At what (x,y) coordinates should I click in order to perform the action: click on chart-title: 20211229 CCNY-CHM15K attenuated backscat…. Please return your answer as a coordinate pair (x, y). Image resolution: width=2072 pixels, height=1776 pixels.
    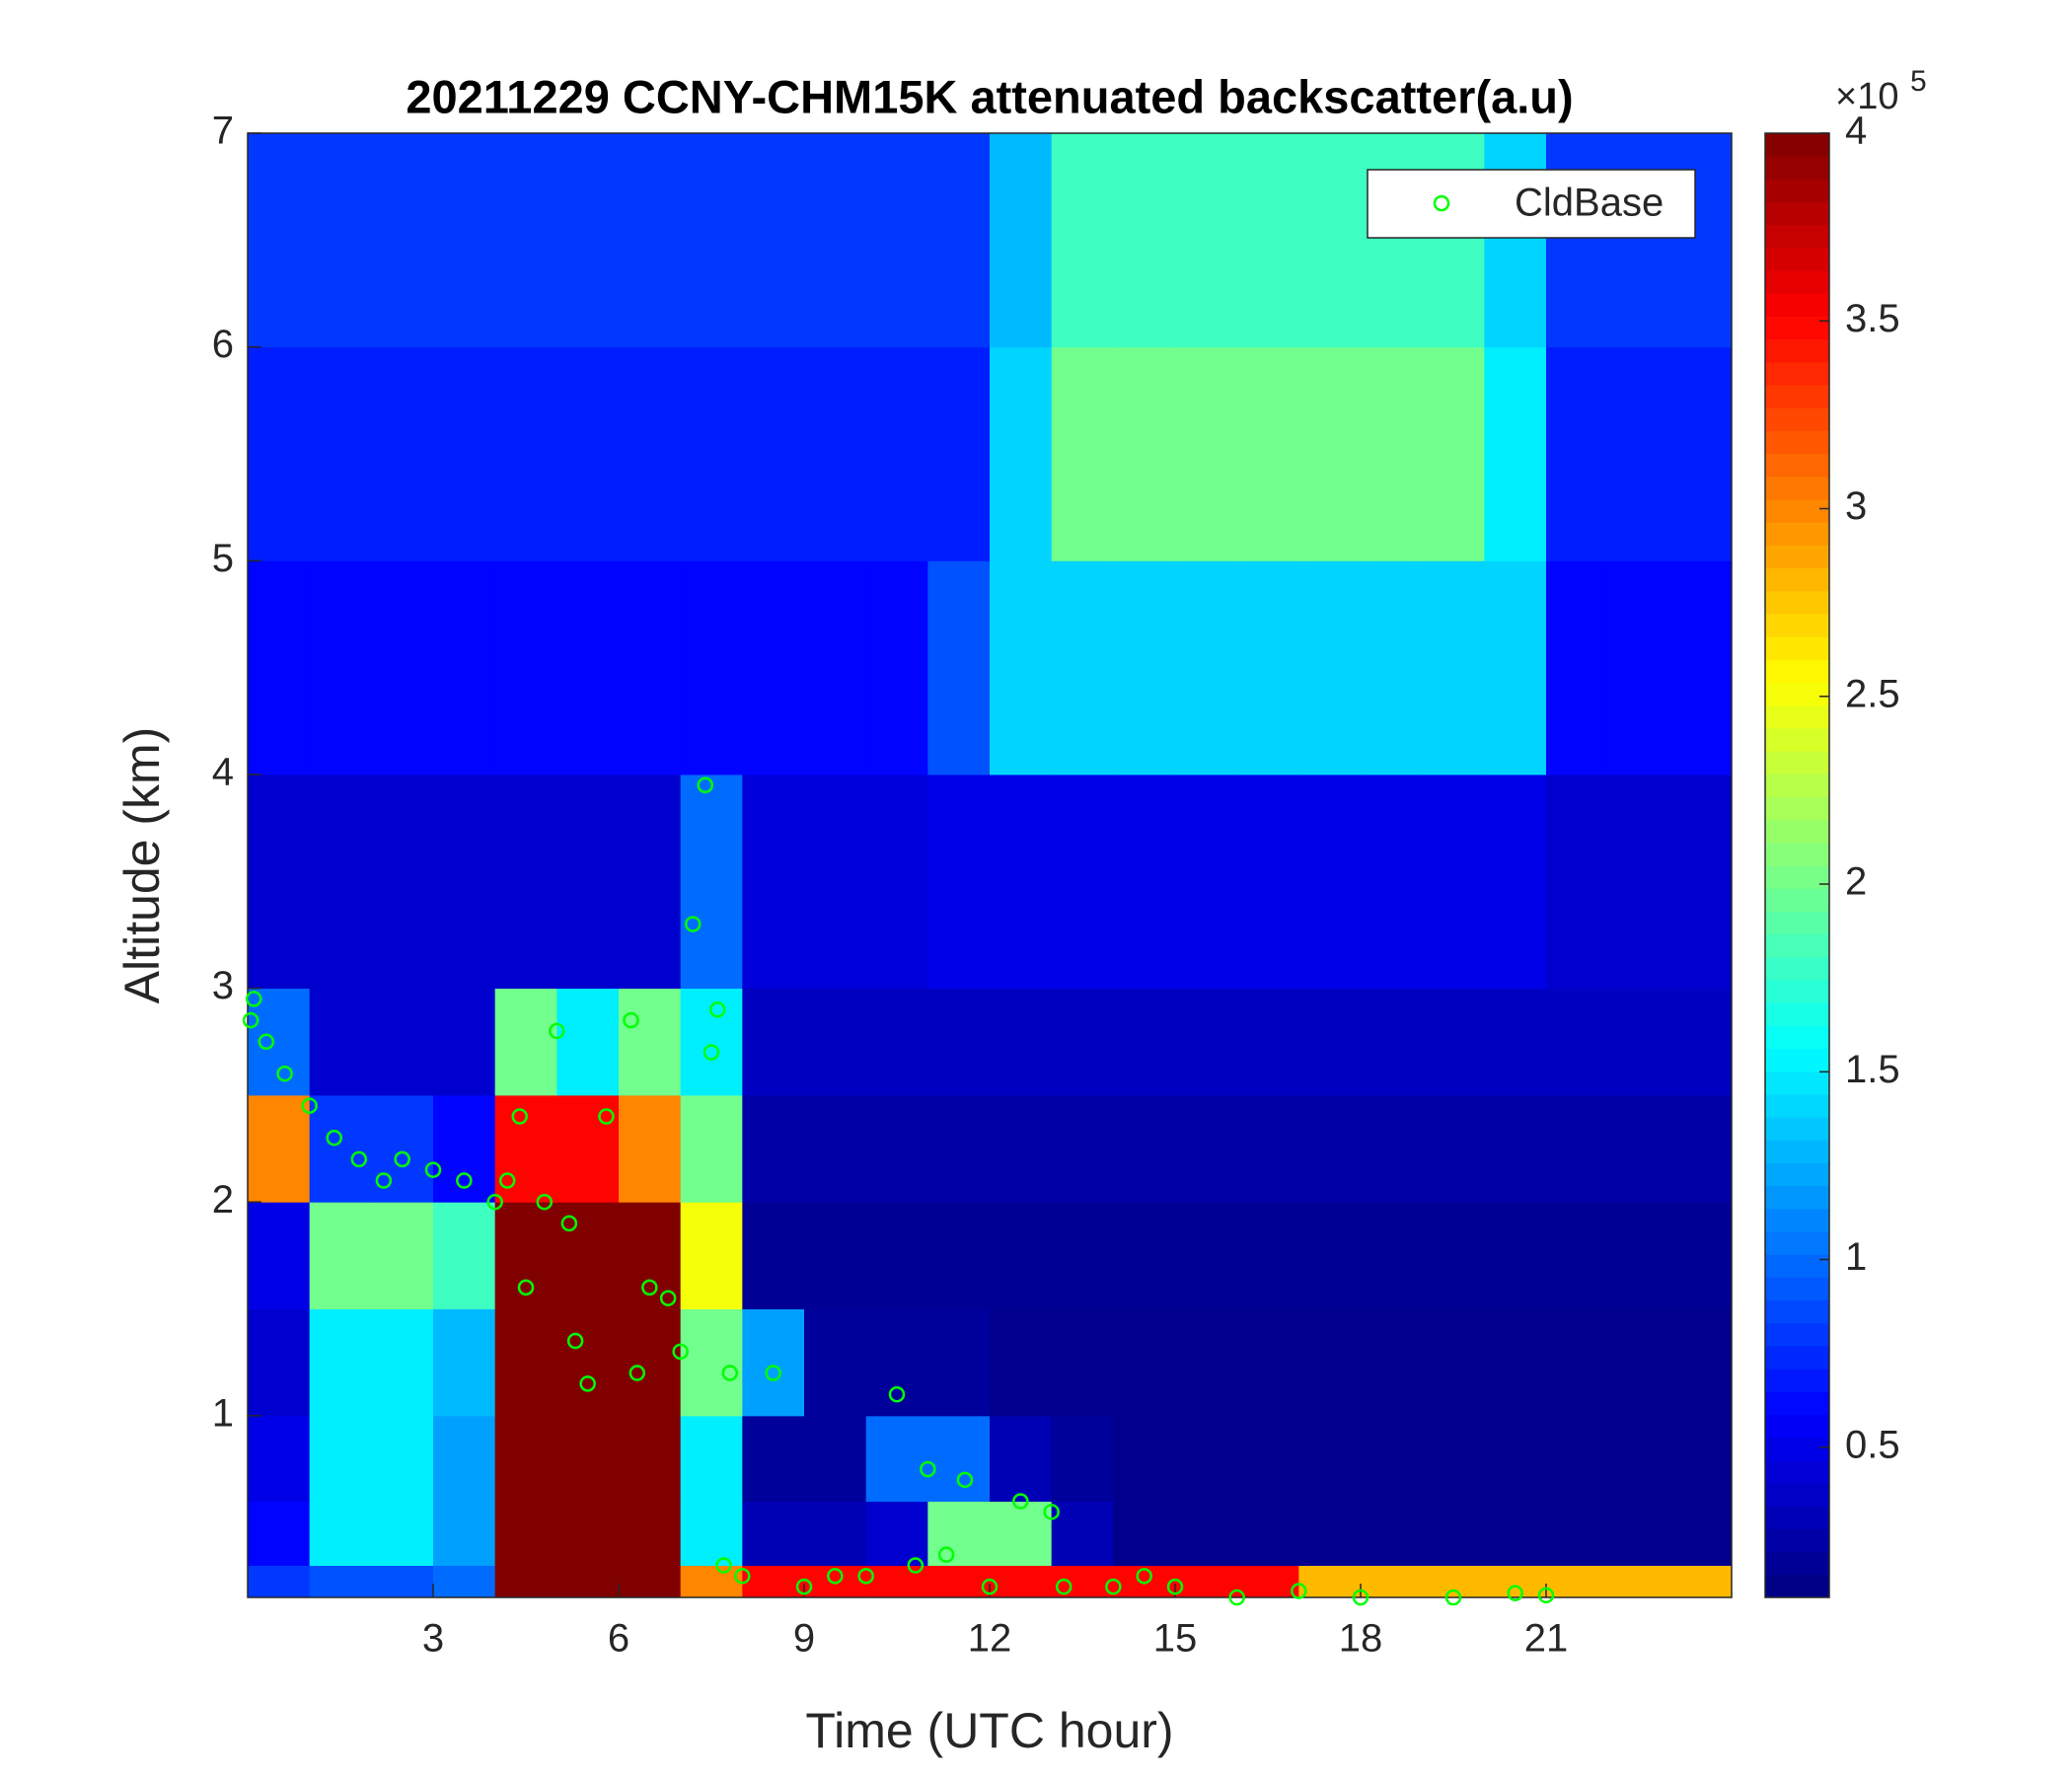
    Looking at the image, I should click on (990, 96).